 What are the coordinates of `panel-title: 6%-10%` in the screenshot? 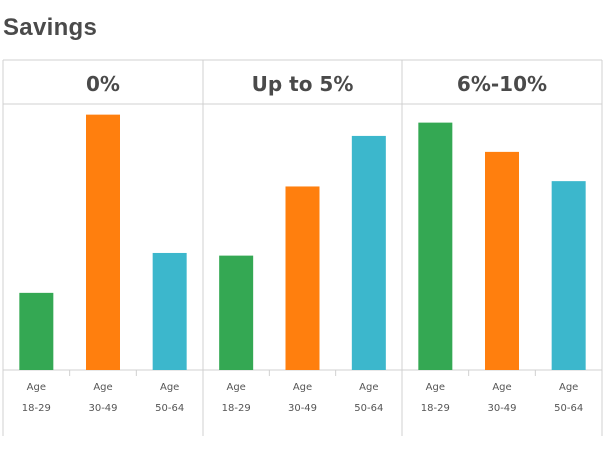 It's located at (502, 84).